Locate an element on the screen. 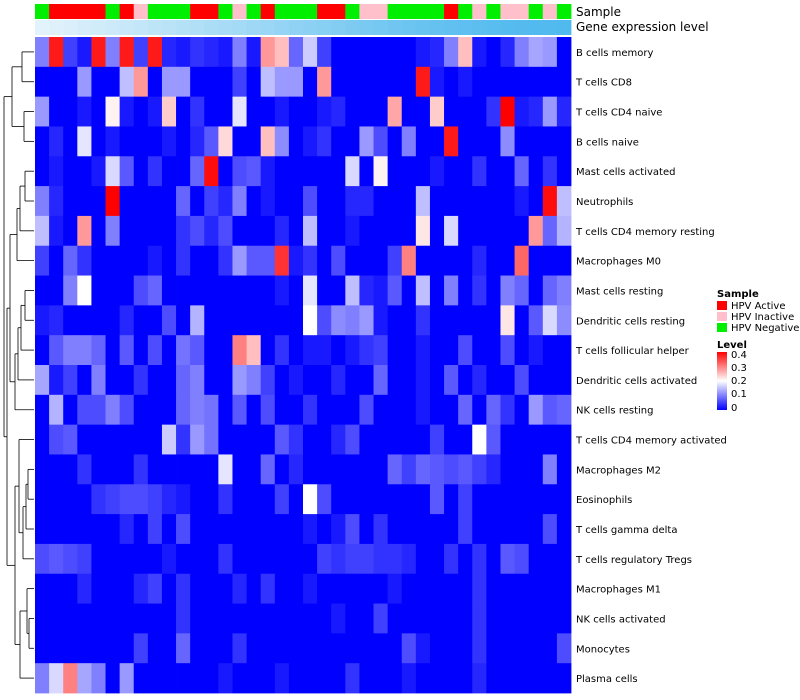 This screenshot has width=800, height=700. row-label-macrophages-m2: Macrophages M2 is located at coordinates (618, 470).